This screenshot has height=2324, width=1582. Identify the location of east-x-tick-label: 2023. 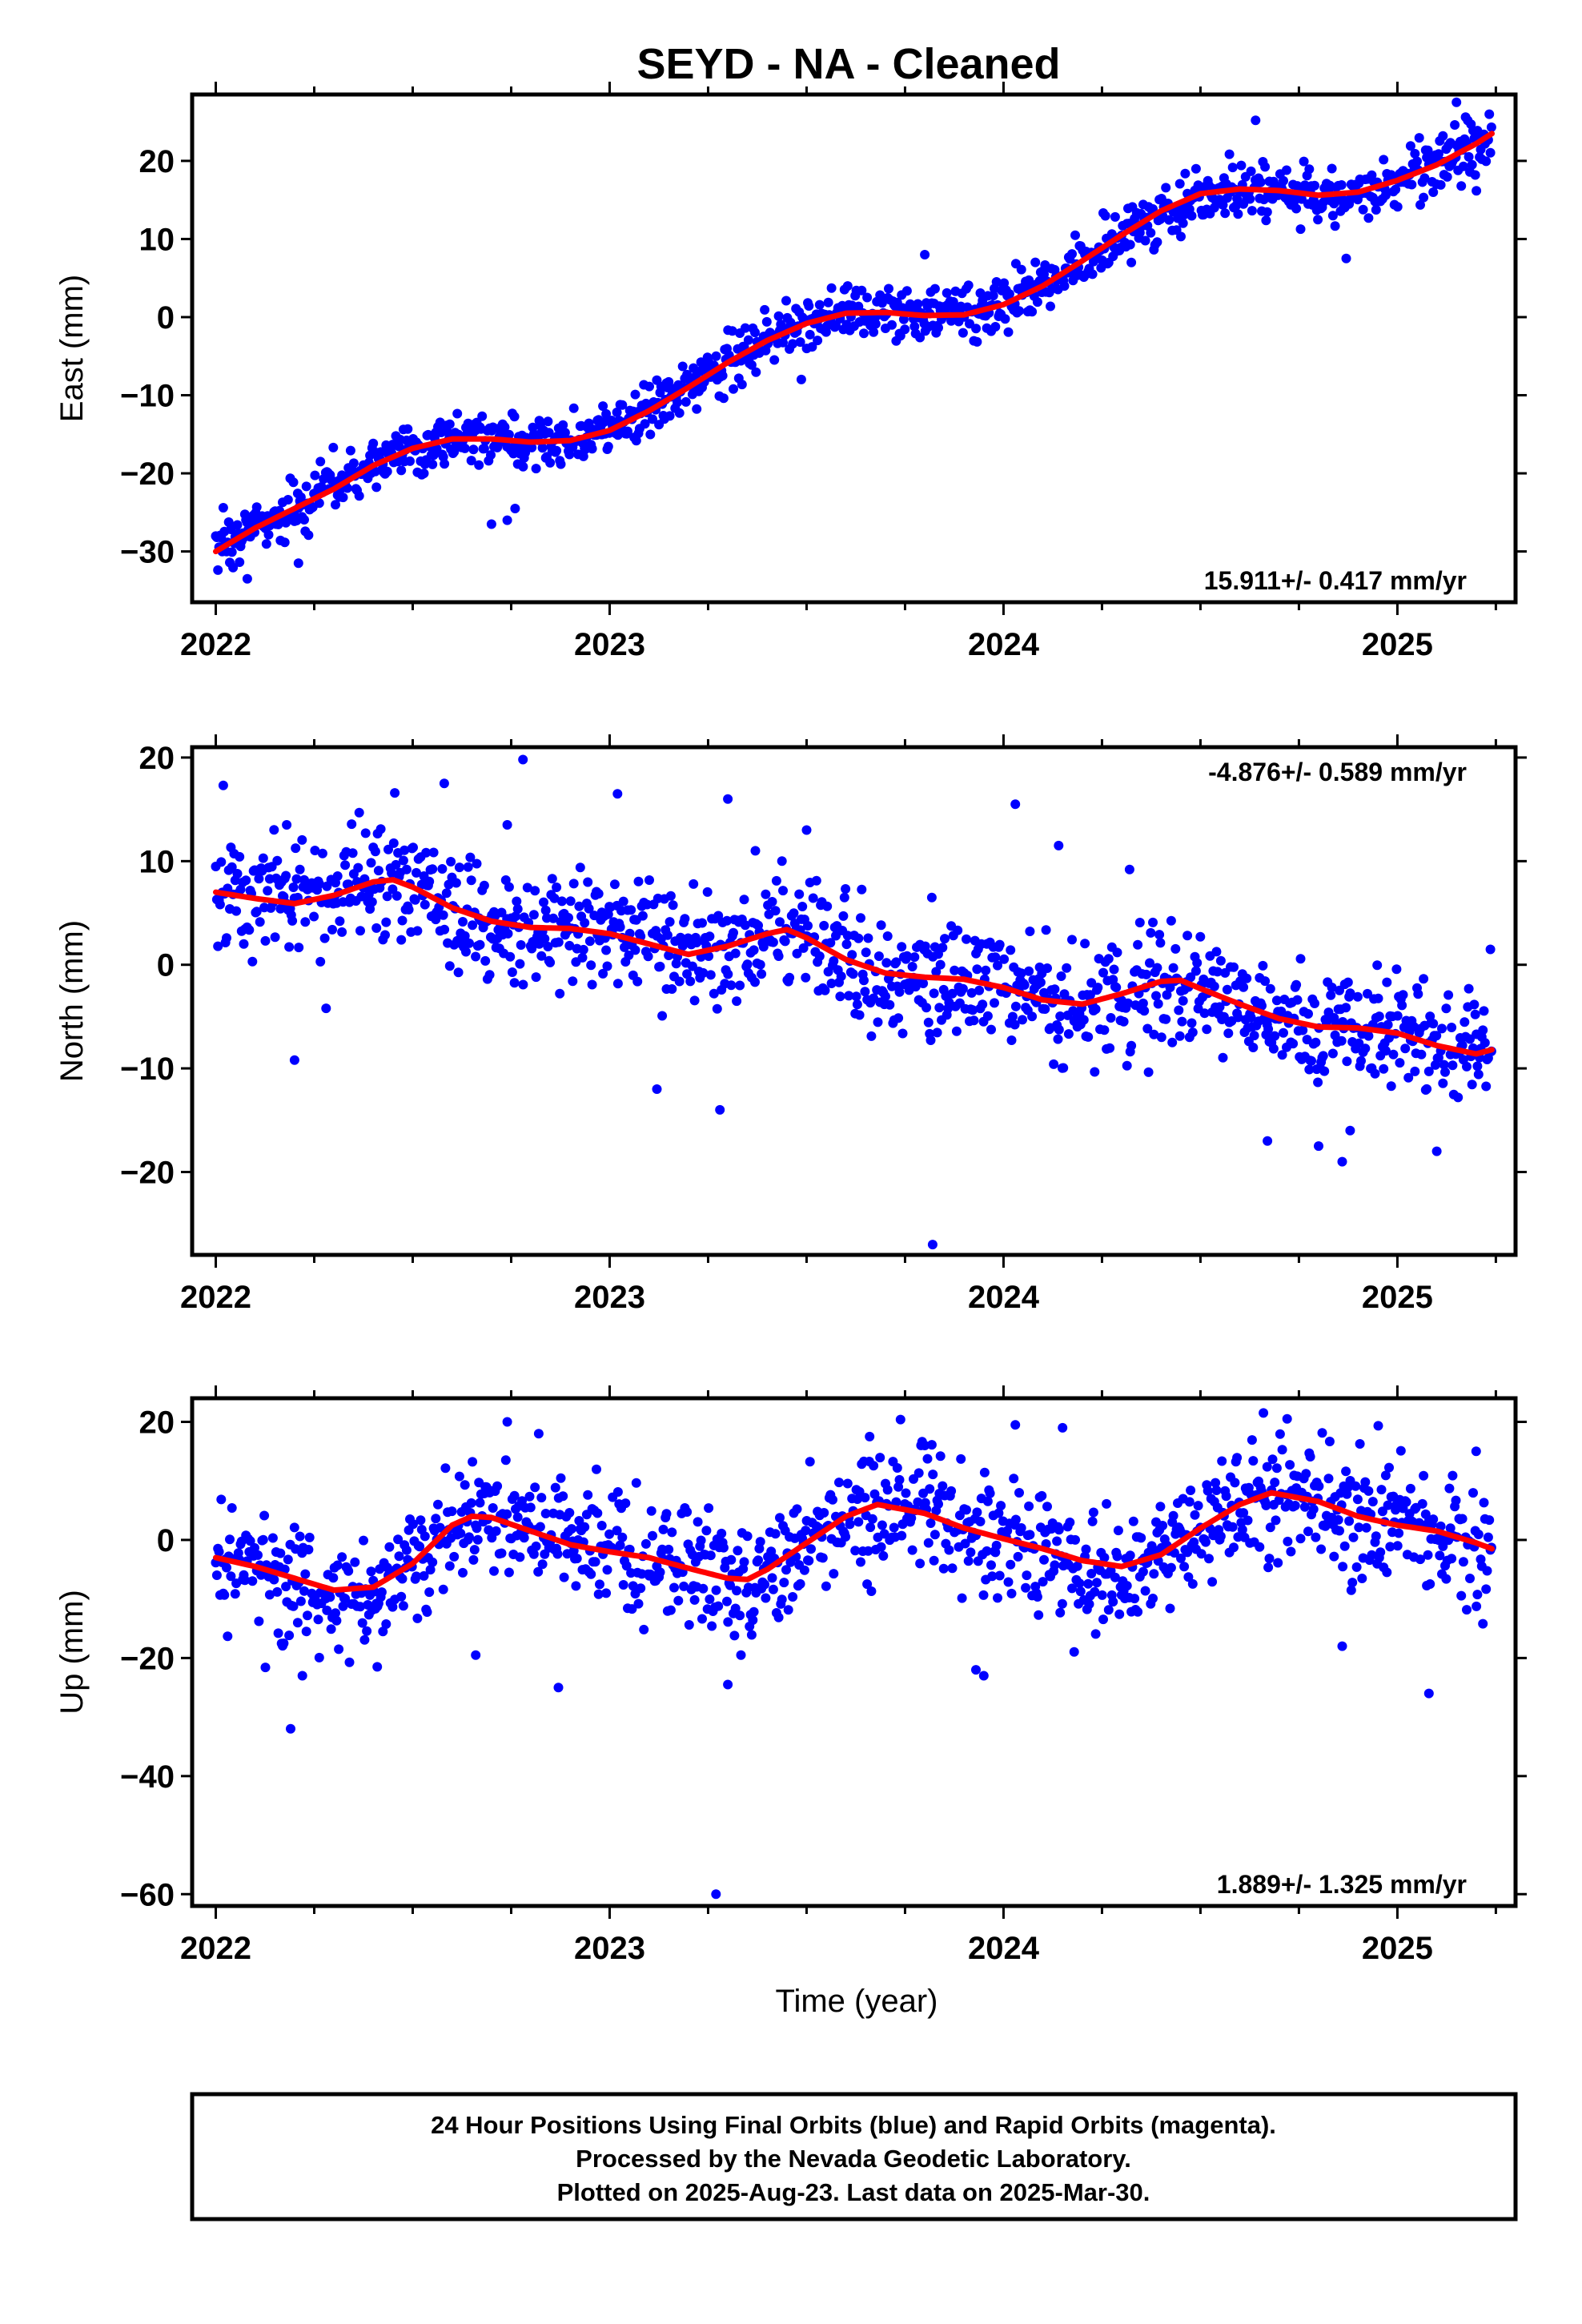
(609, 644).